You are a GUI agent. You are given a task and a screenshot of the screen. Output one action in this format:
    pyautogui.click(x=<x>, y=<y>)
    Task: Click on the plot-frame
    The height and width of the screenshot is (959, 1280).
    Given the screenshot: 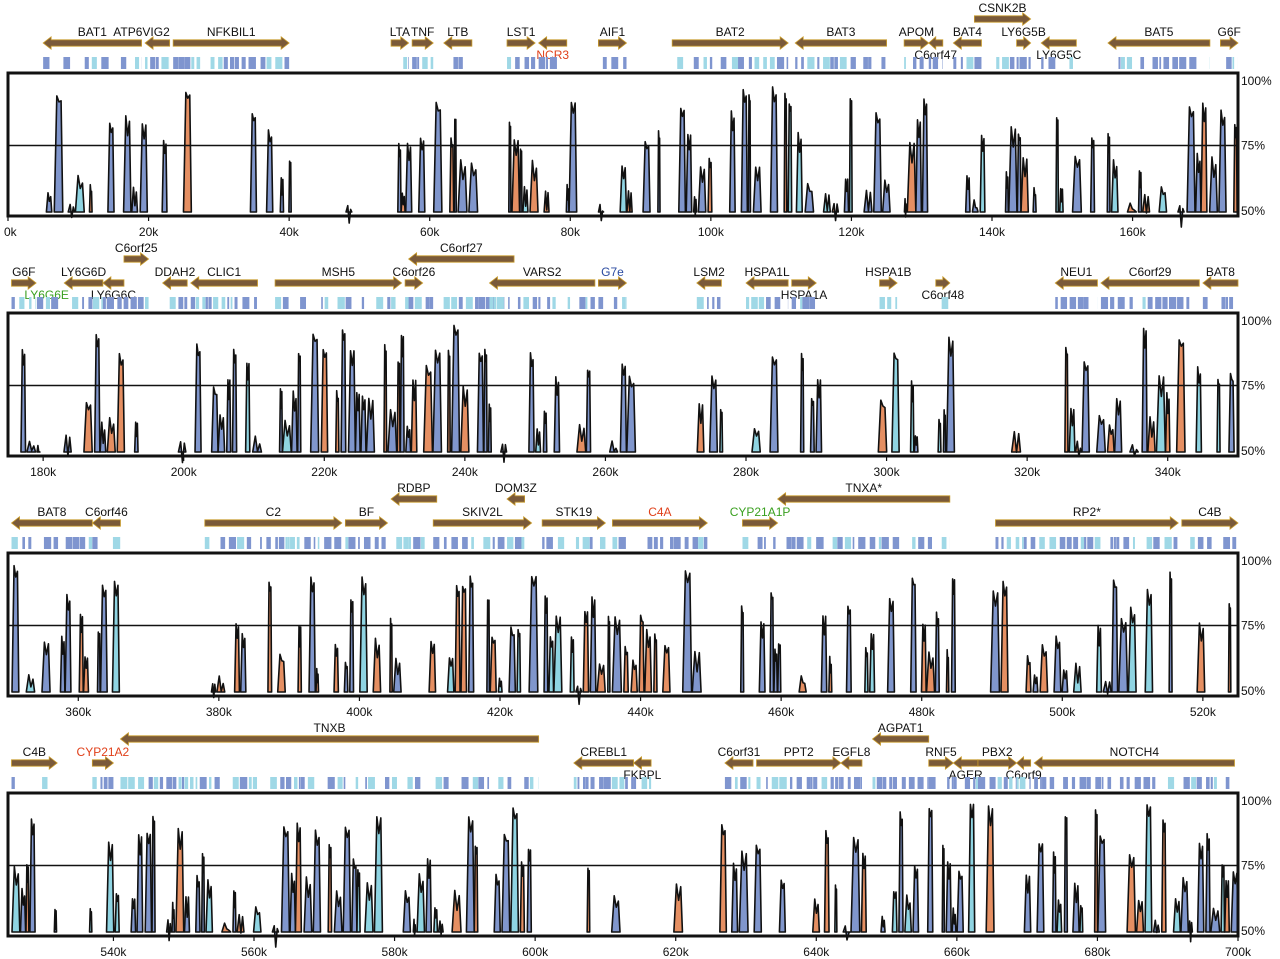 What is the action you would take?
    pyautogui.click(x=623, y=144)
    